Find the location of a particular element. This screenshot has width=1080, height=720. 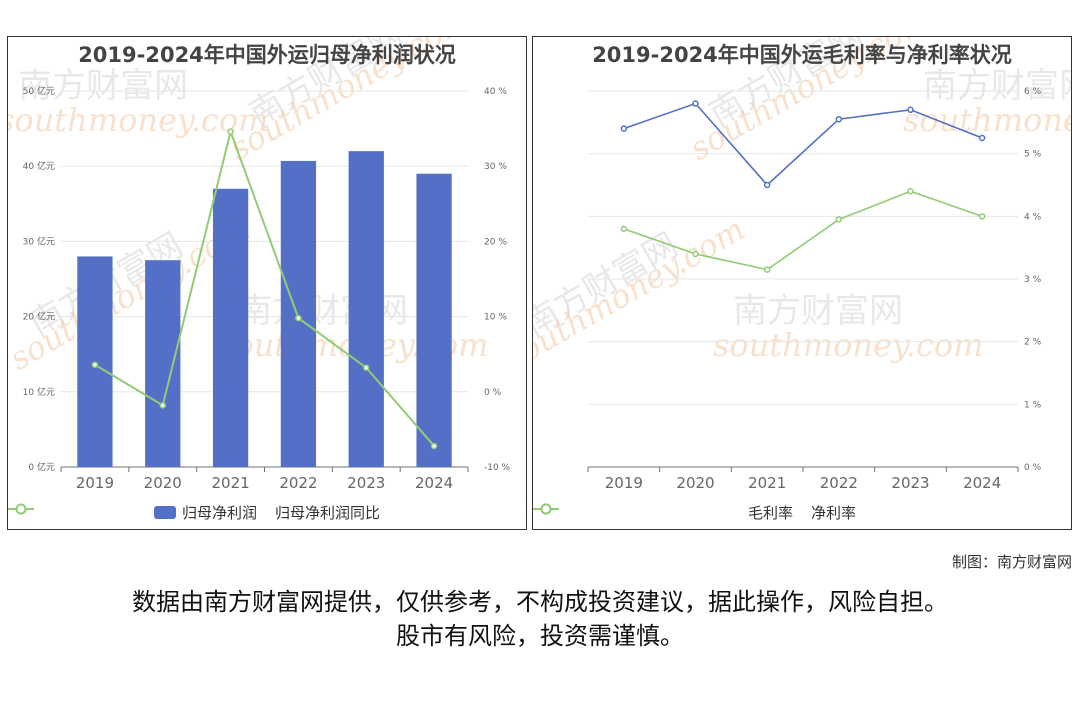

y-tick-label-right: 30 % is located at coordinates (495, 167).